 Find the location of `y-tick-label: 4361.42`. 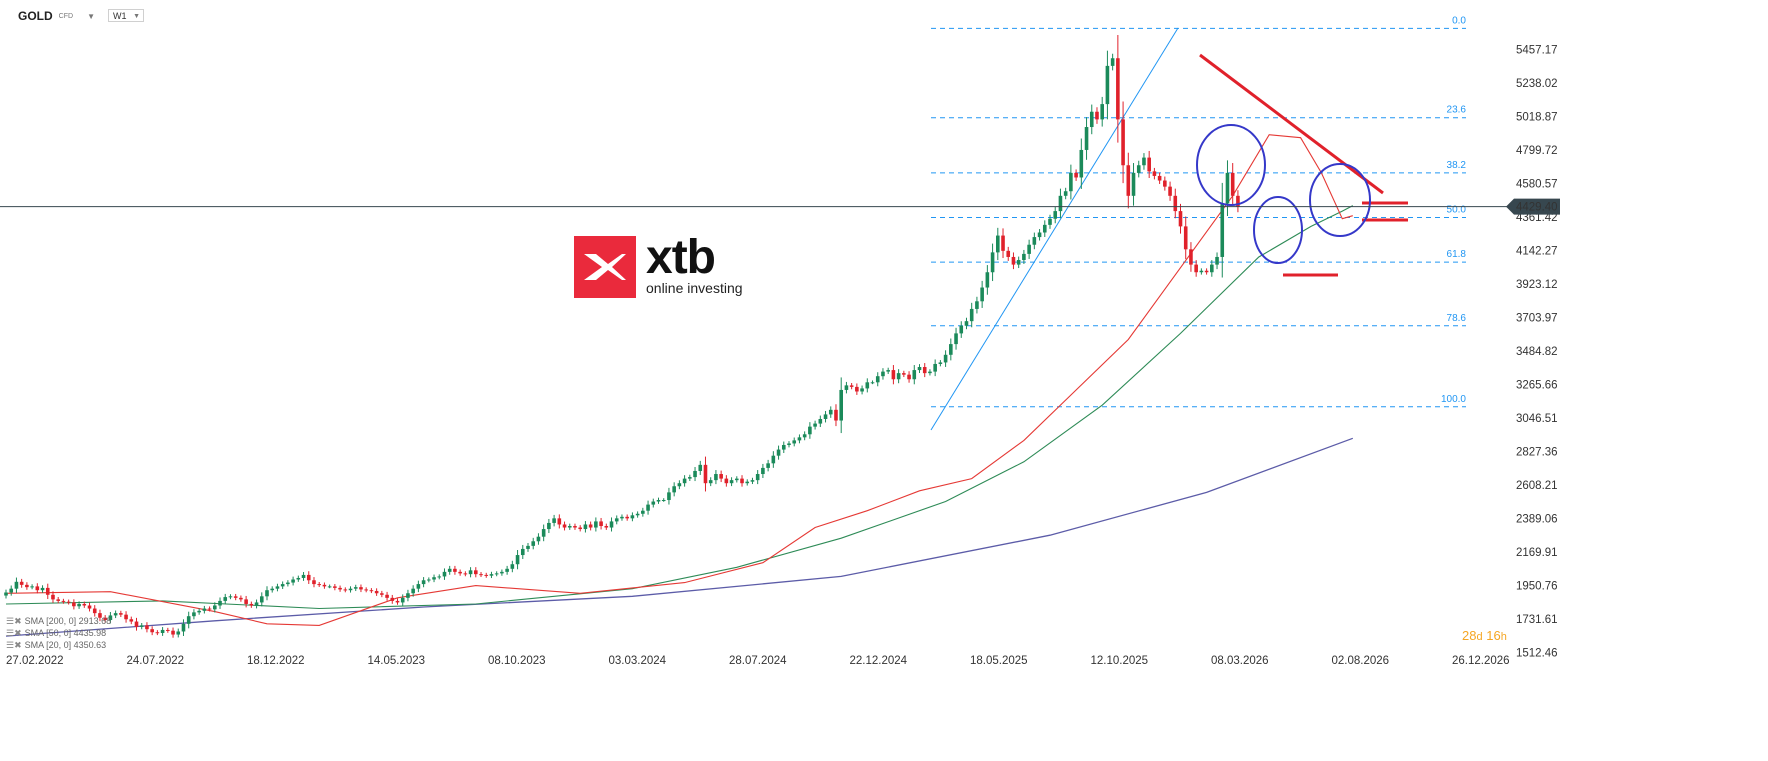

y-tick-label: 4361.42 is located at coordinates (1537, 218).